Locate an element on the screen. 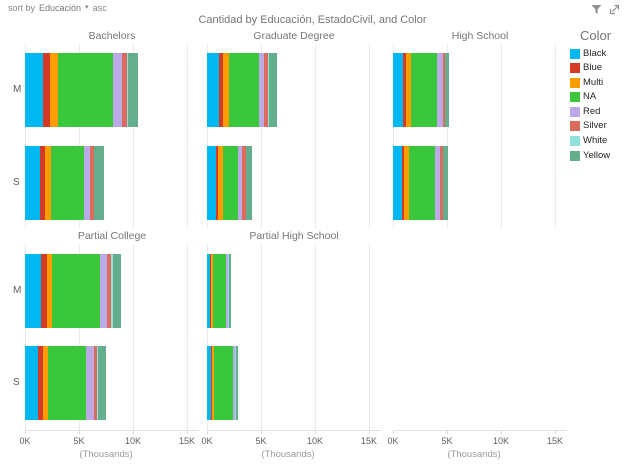 The height and width of the screenshot is (467, 625). legend-swatch-icon is located at coordinates (575, 126).